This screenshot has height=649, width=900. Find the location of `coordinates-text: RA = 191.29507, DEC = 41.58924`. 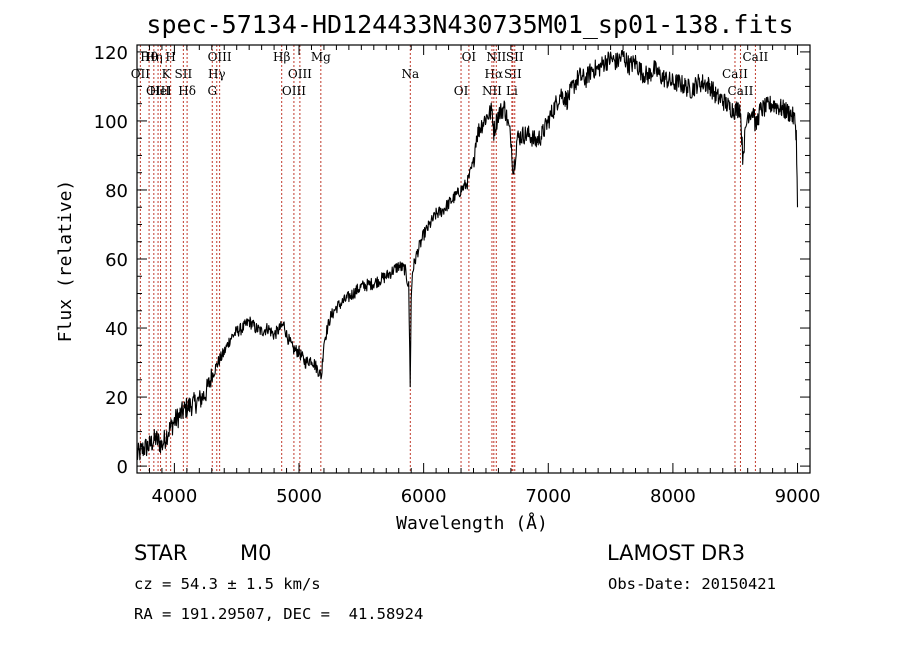

coordinates-text: RA = 191.29507, DEC = 41.58924 is located at coordinates (279, 614).